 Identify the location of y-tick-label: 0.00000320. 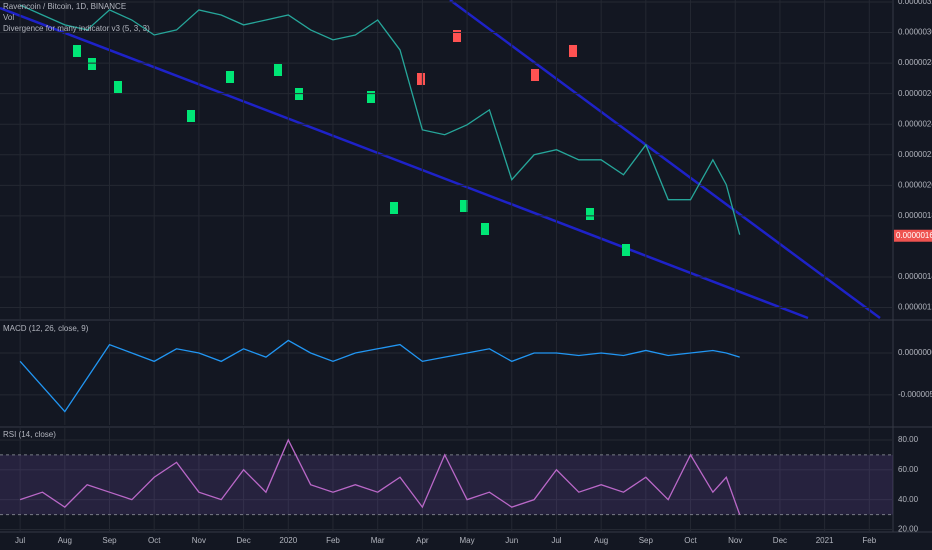
(915, 3).